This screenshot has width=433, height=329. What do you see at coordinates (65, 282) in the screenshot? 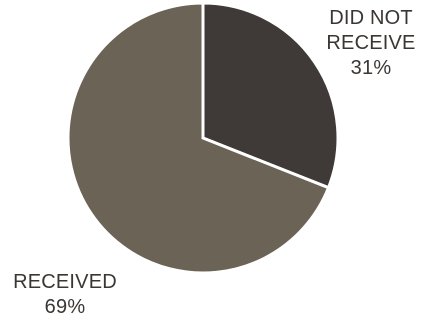
I see `slice-label-line: RECEIVED` at bounding box center [65, 282].